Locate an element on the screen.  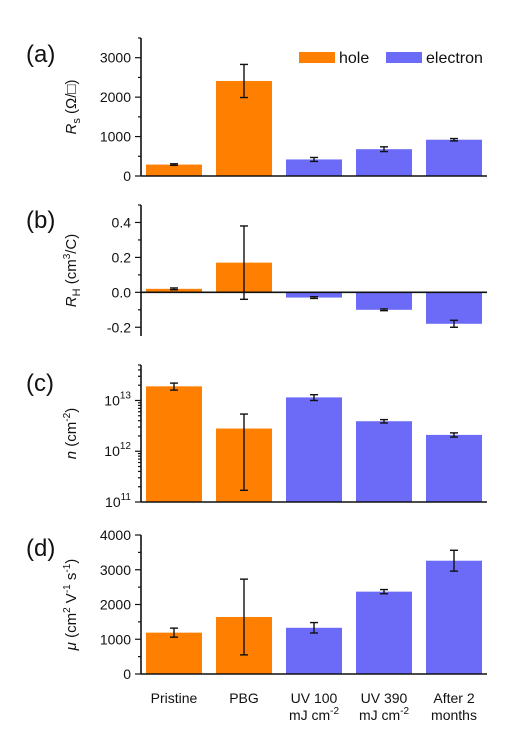
legend-item-electron: electron is located at coordinates (434, 58).